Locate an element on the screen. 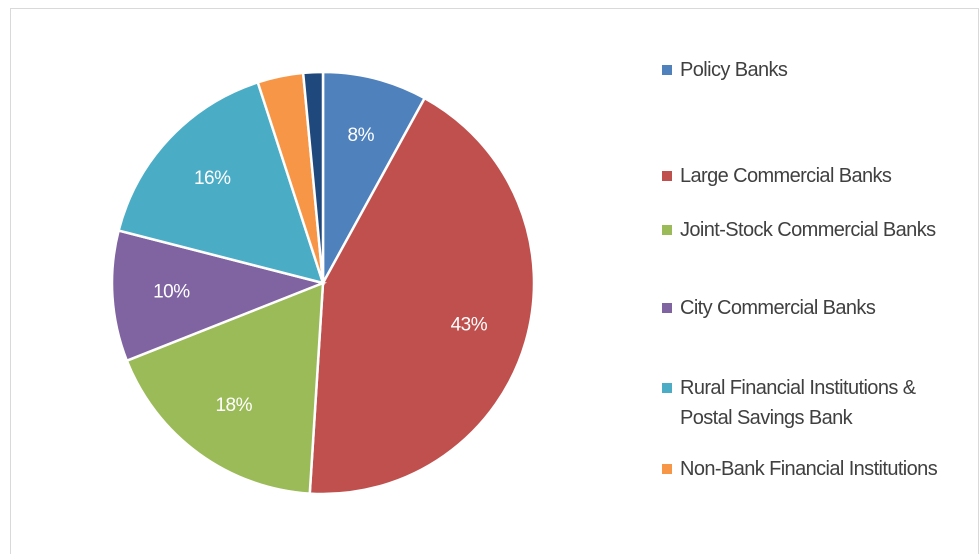 The width and height of the screenshot is (980, 554). data-label: 16% is located at coordinates (212, 178).